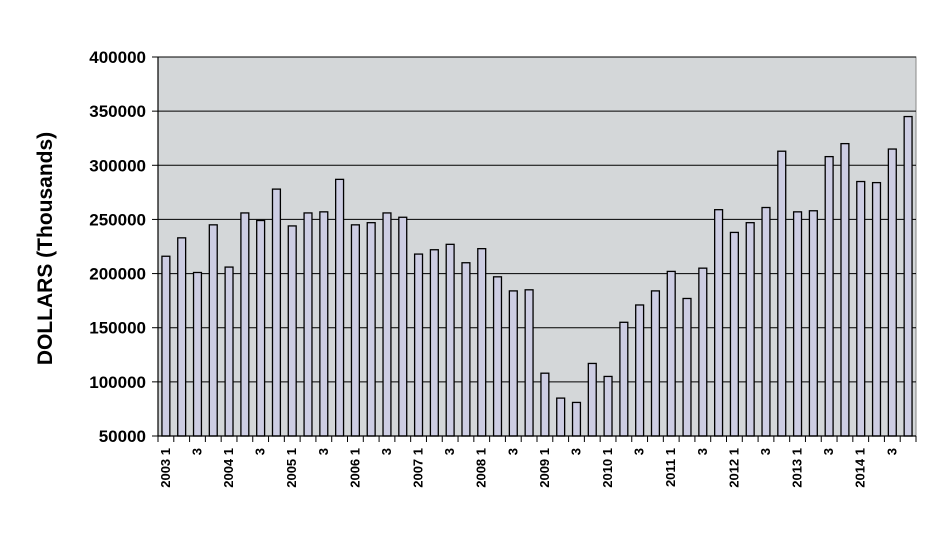  Describe the element at coordinates (860, 468) in the screenshot. I see `x-tick-label: 2014 1` at that location.